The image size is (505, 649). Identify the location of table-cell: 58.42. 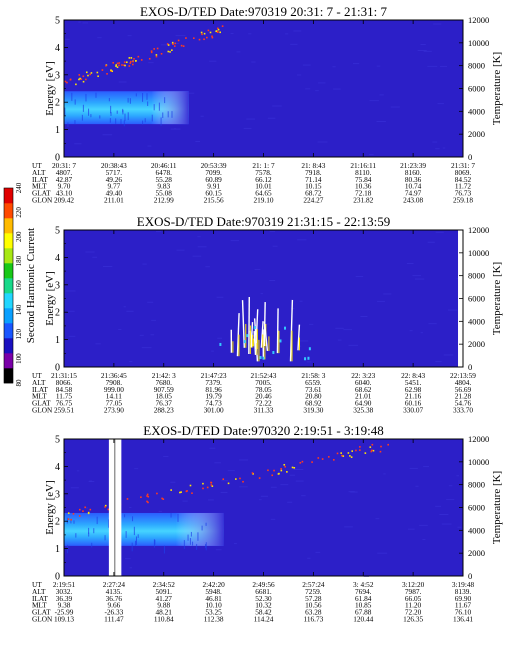
(263, 612).